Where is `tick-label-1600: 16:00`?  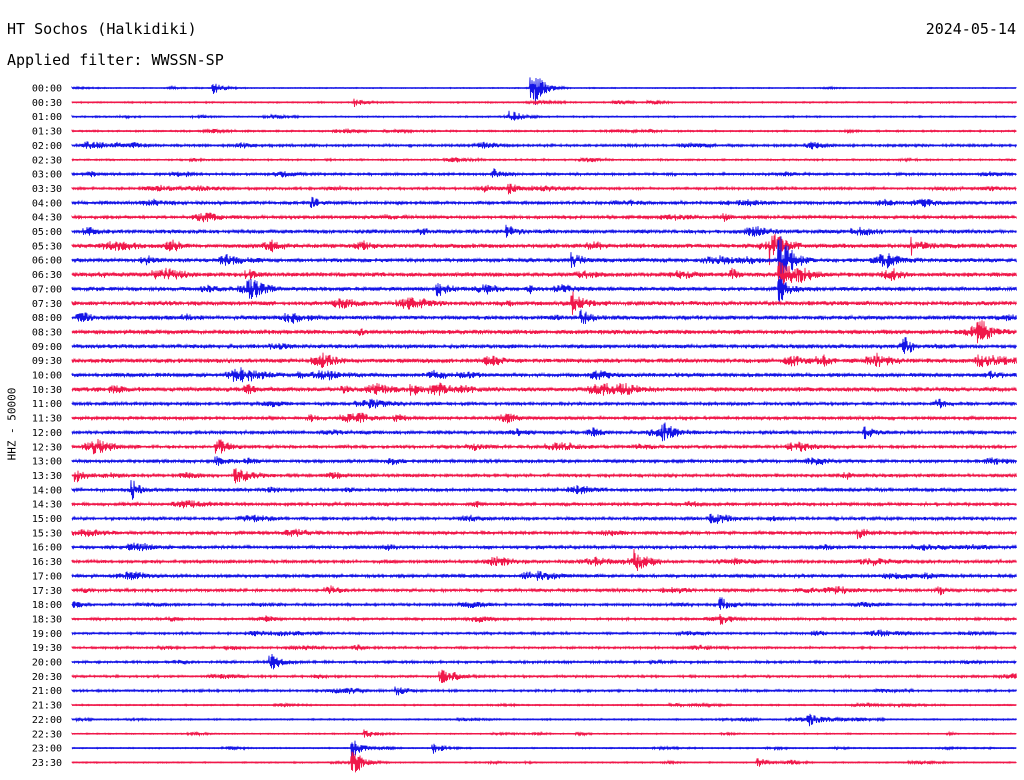 tick-label-1600: 16:00 is located at coordinates (47, 548).